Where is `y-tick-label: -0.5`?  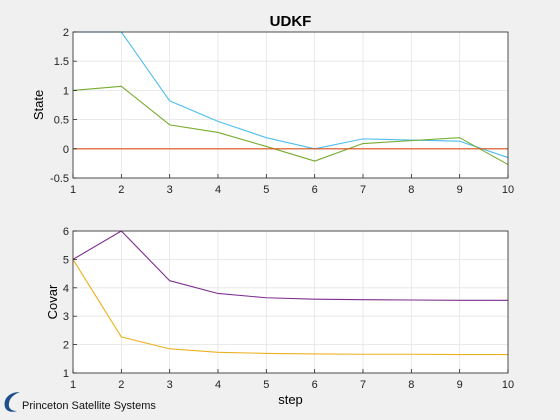
y-tick-label: -0.5 is located at coordinates (59, 179).